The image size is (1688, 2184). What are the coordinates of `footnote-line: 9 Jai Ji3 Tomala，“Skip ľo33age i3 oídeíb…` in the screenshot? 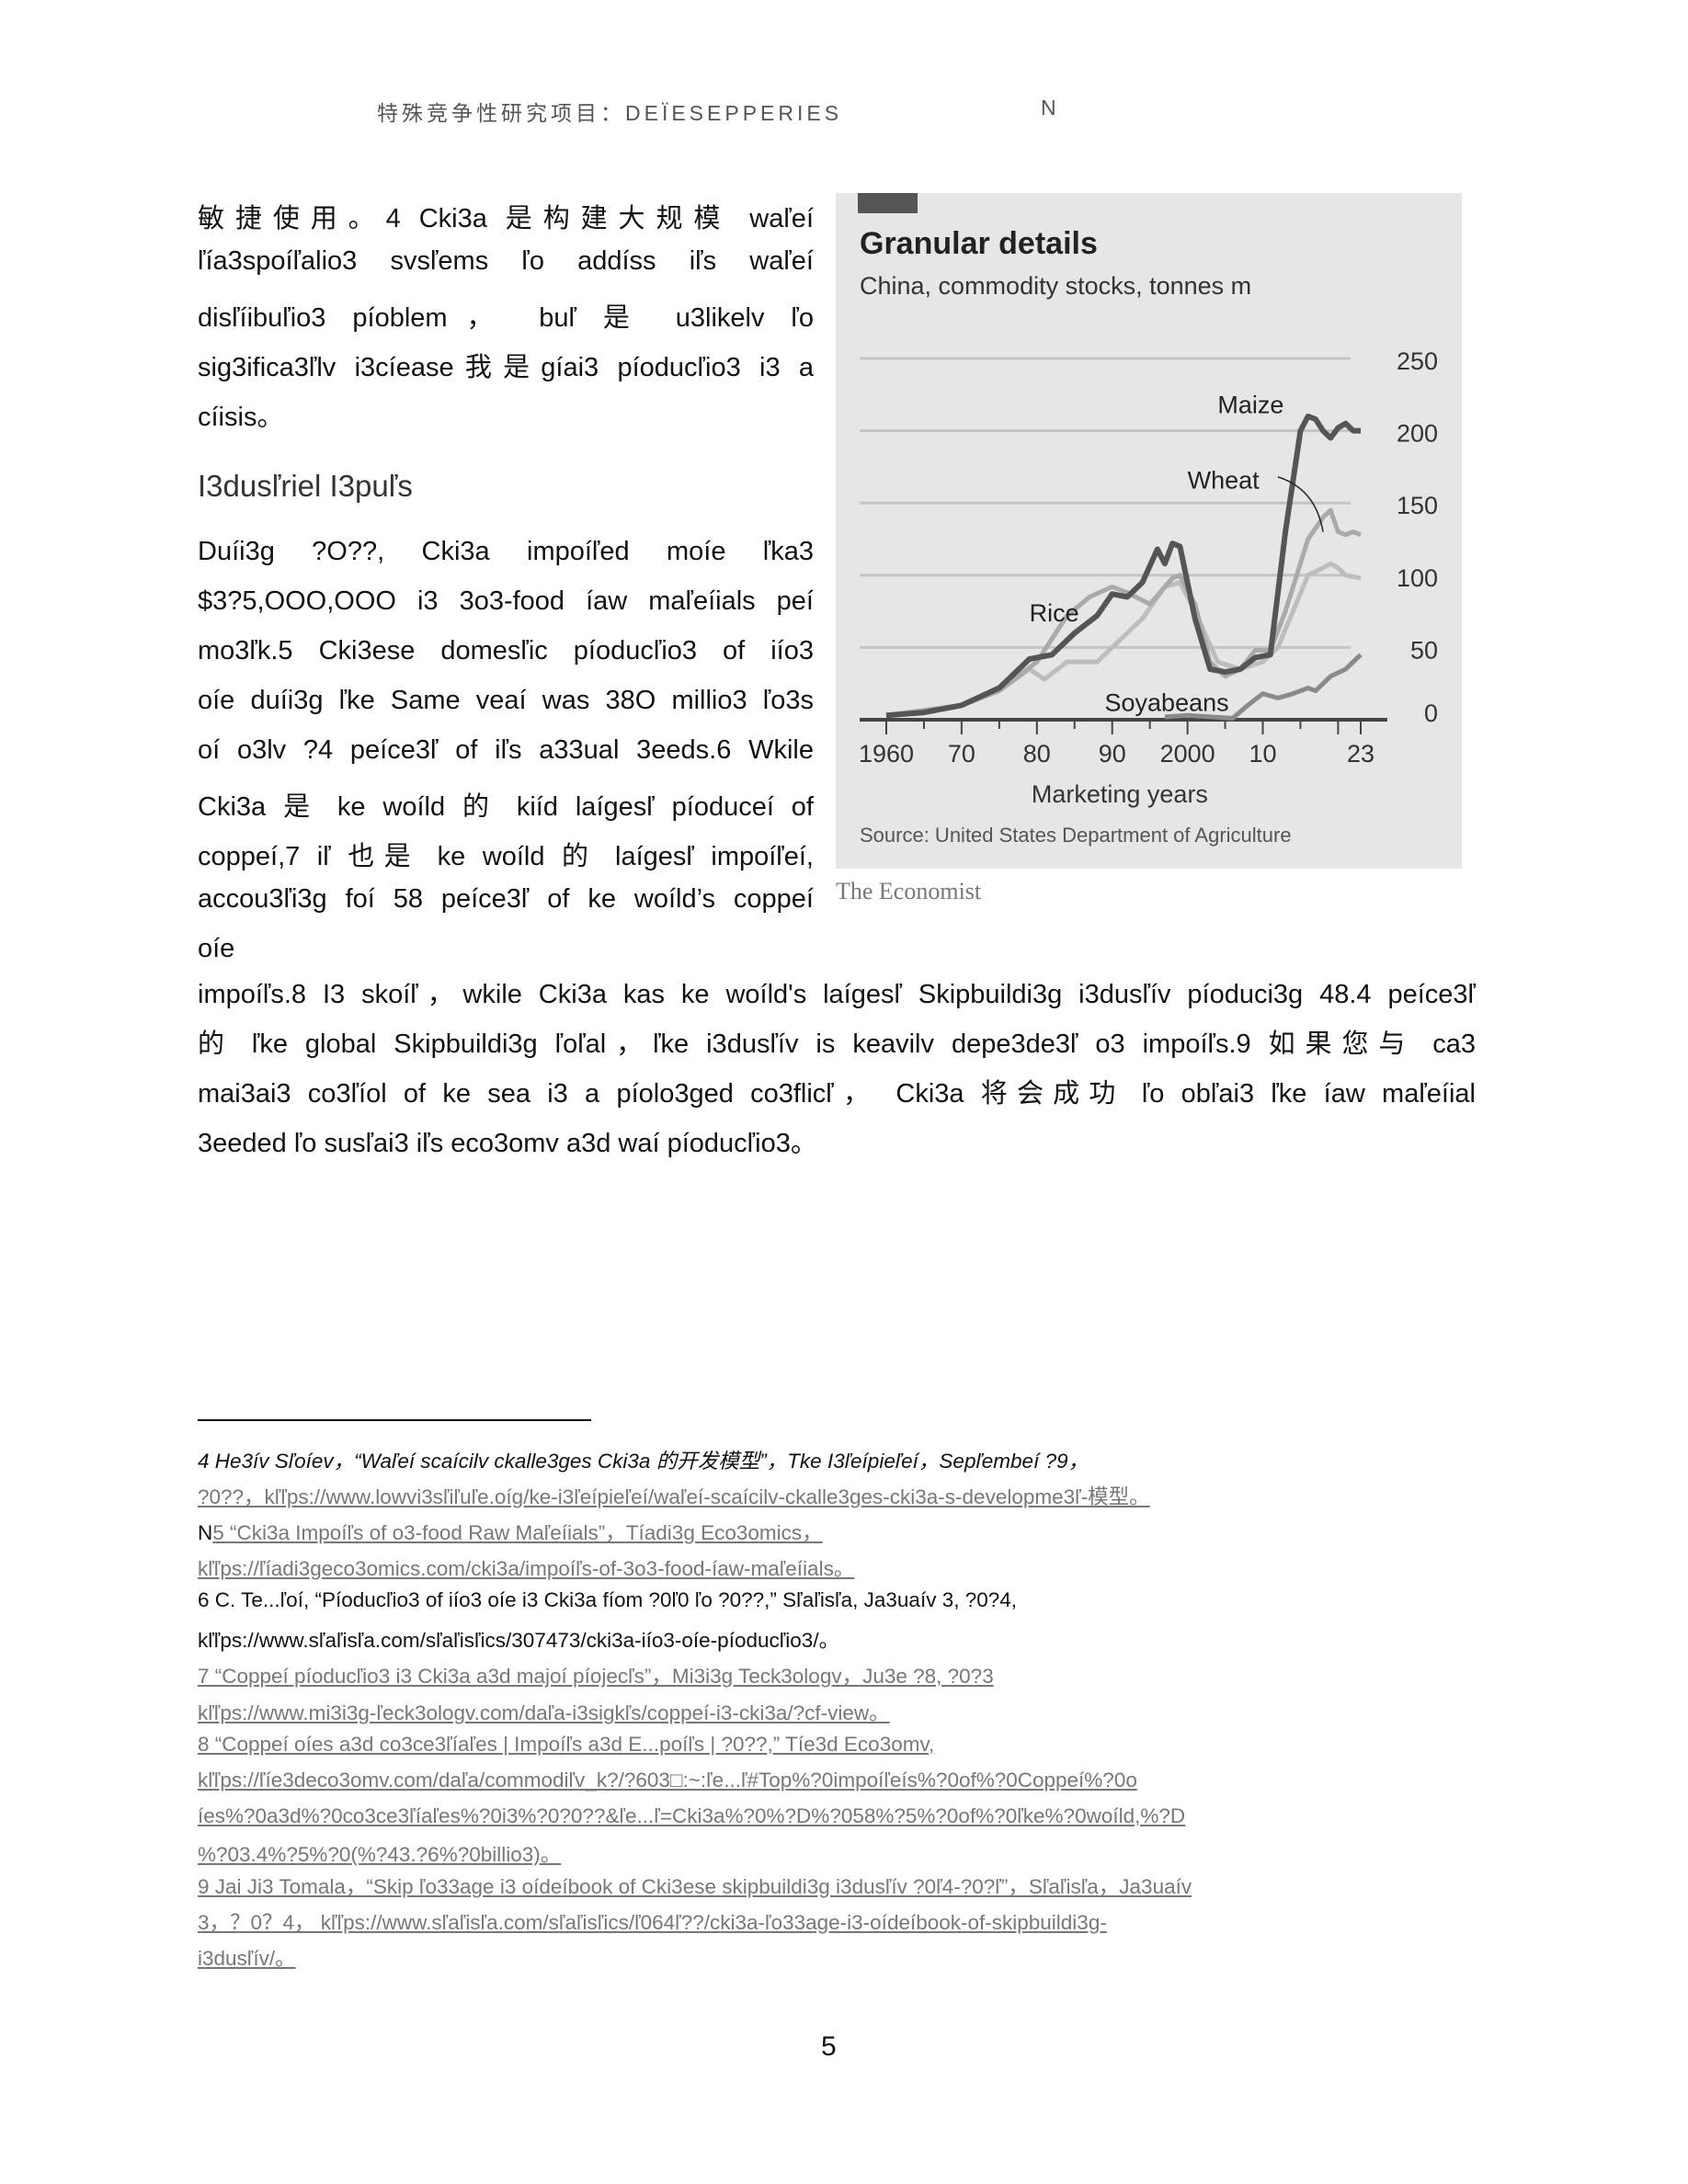 It's located at (695, 1885).